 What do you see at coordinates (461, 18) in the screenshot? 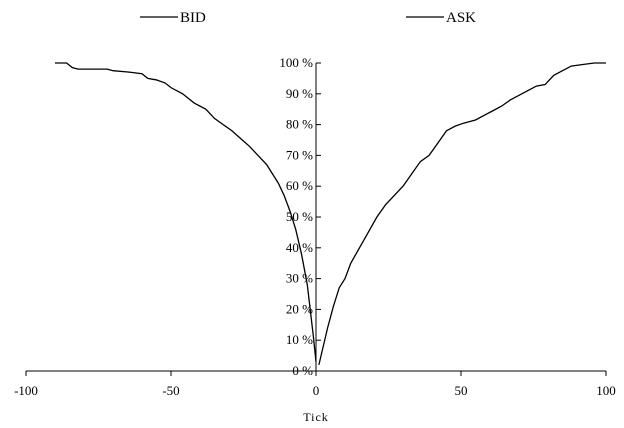
I see `legend-label-ask: ASK` at bounding box center [461, 18].